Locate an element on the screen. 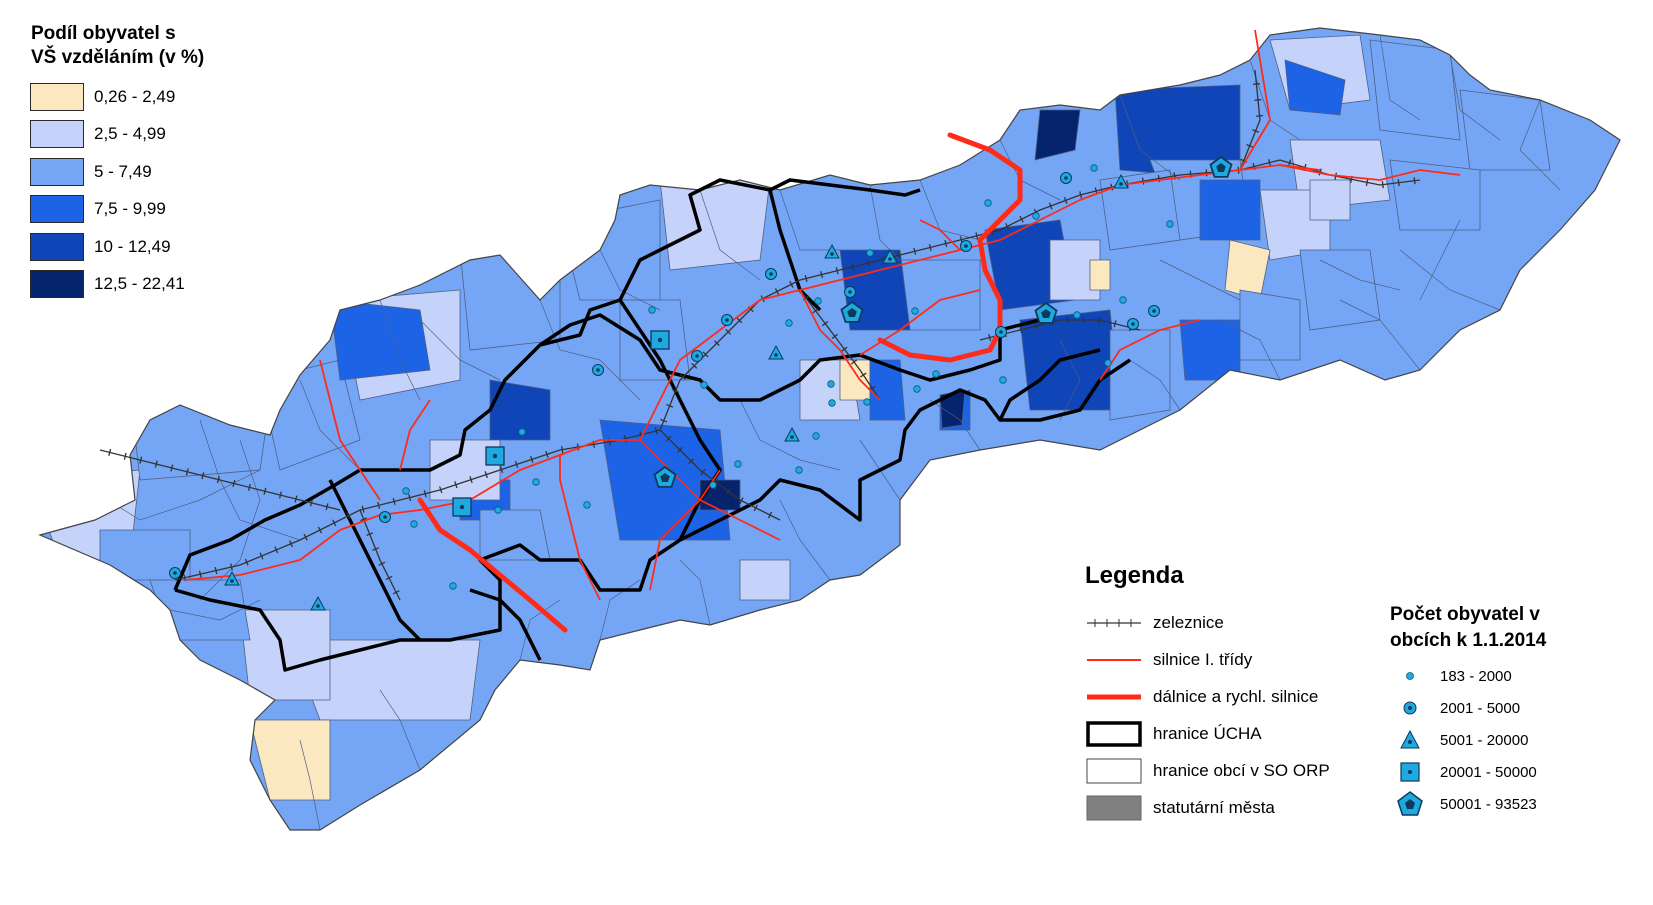 Image resolution: width=1653 pixels, height=905 pixels. legend-row-railway: zeleznice is located at coordinates (1250, 622).